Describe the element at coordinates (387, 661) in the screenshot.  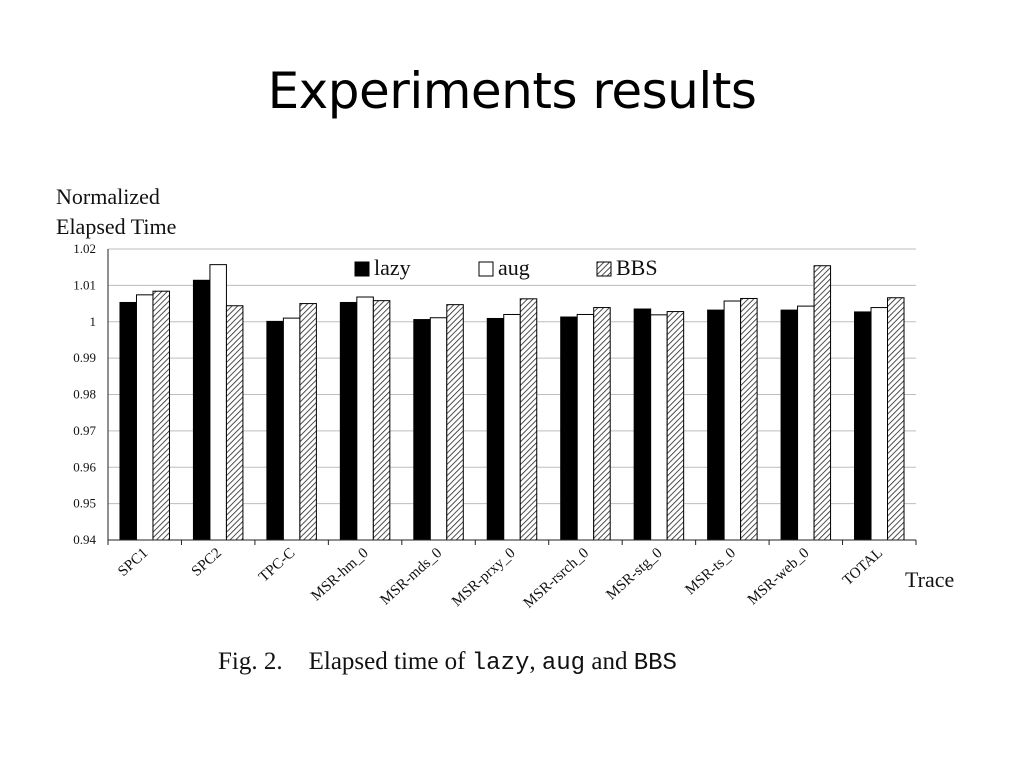
I see `caption-text-prefix: Elapsed time of` at that location.